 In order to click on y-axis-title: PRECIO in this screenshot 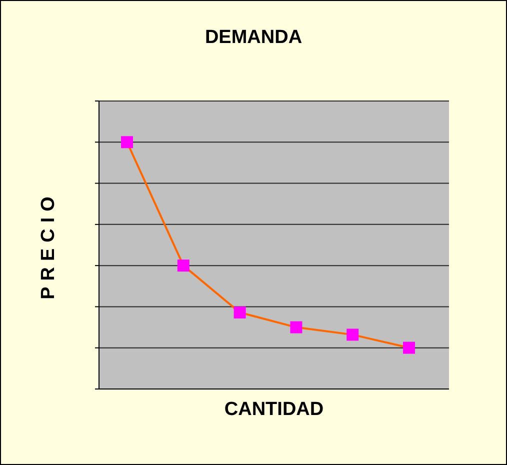, I will do `click(49, 245)`.